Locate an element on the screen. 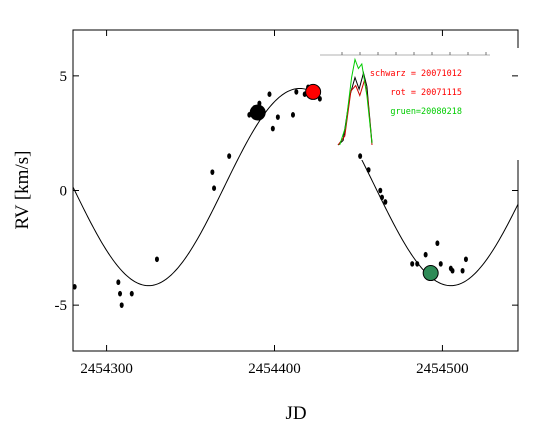  x-tick-label: 2454300 is located at coordinates (106, 369).